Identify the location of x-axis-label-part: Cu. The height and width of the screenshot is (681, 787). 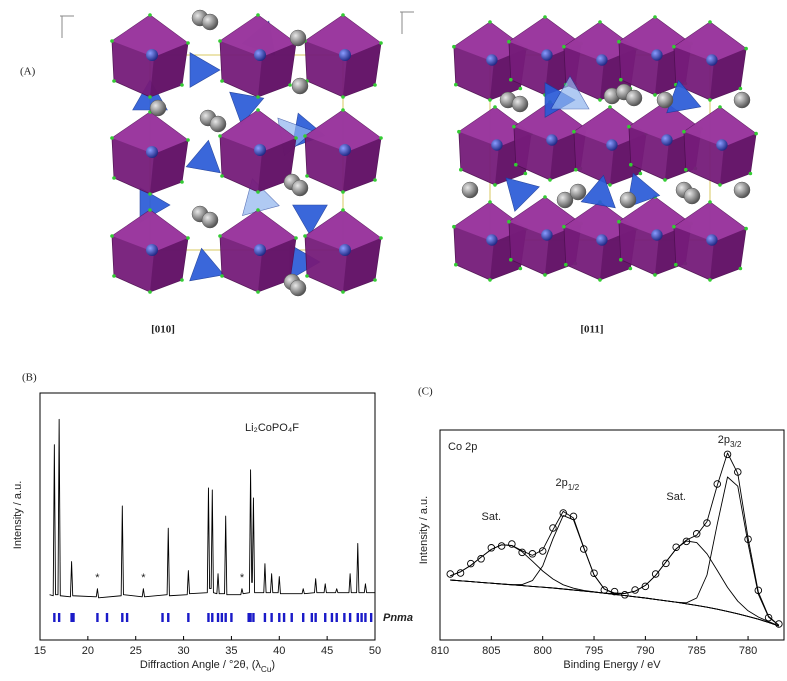
(266, 669).